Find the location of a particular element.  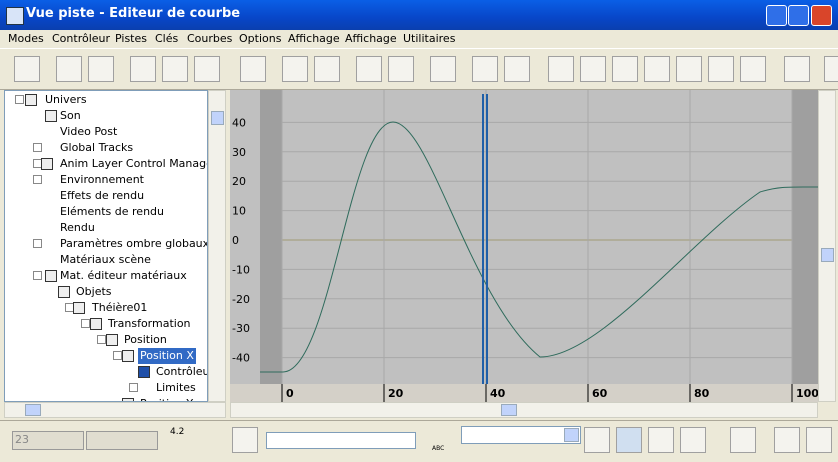

menu-item: Modes is located at coordinates (26, 38).